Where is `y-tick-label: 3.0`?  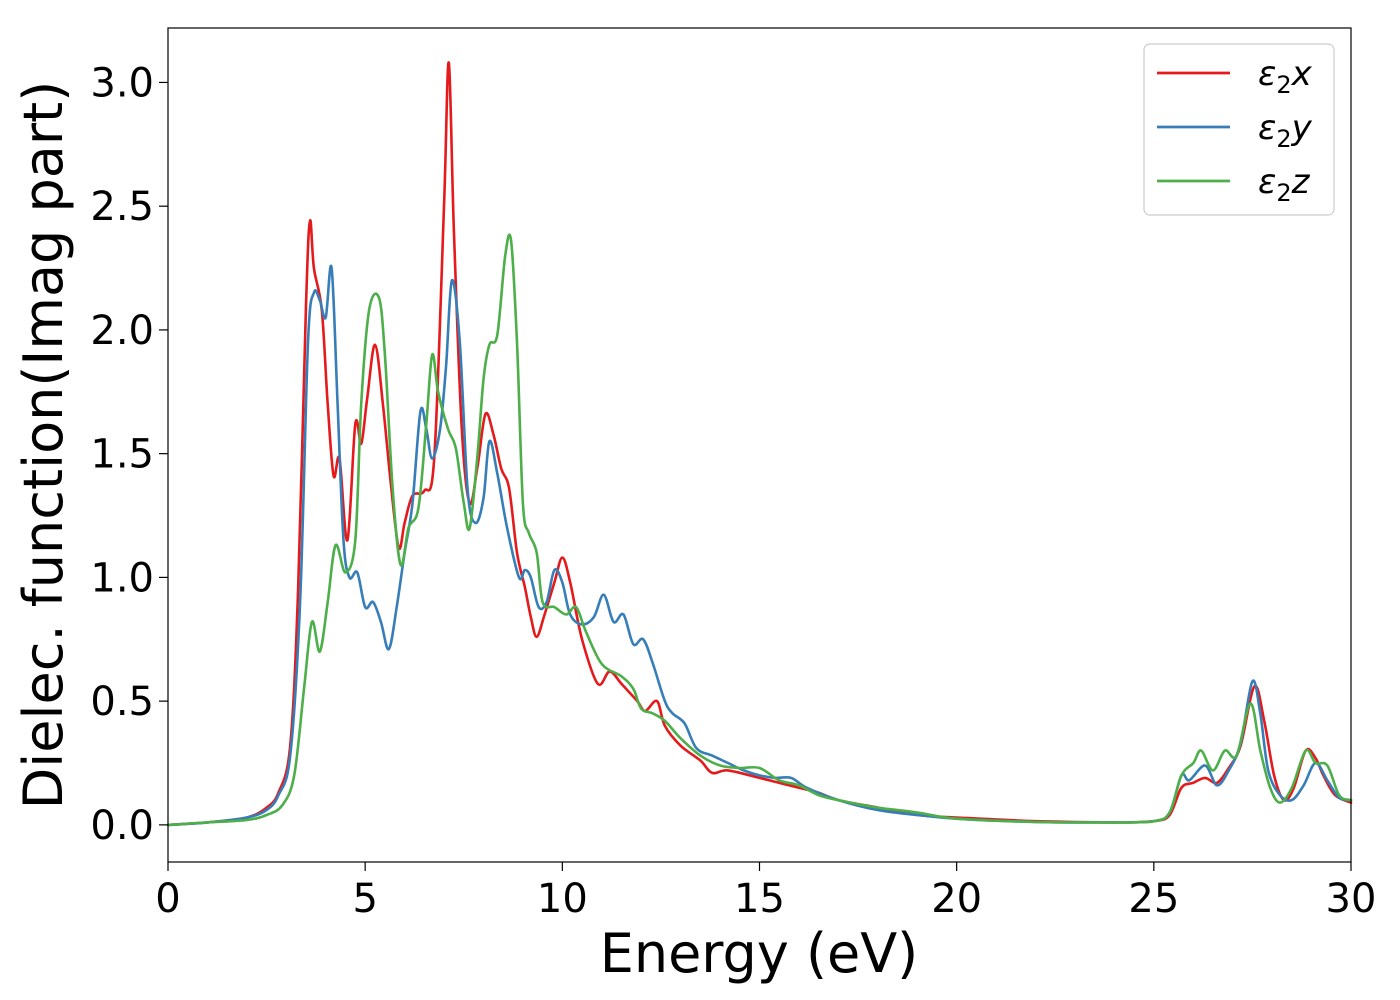 y-tick-label: 3.0 is located at coordinates (122, 83).